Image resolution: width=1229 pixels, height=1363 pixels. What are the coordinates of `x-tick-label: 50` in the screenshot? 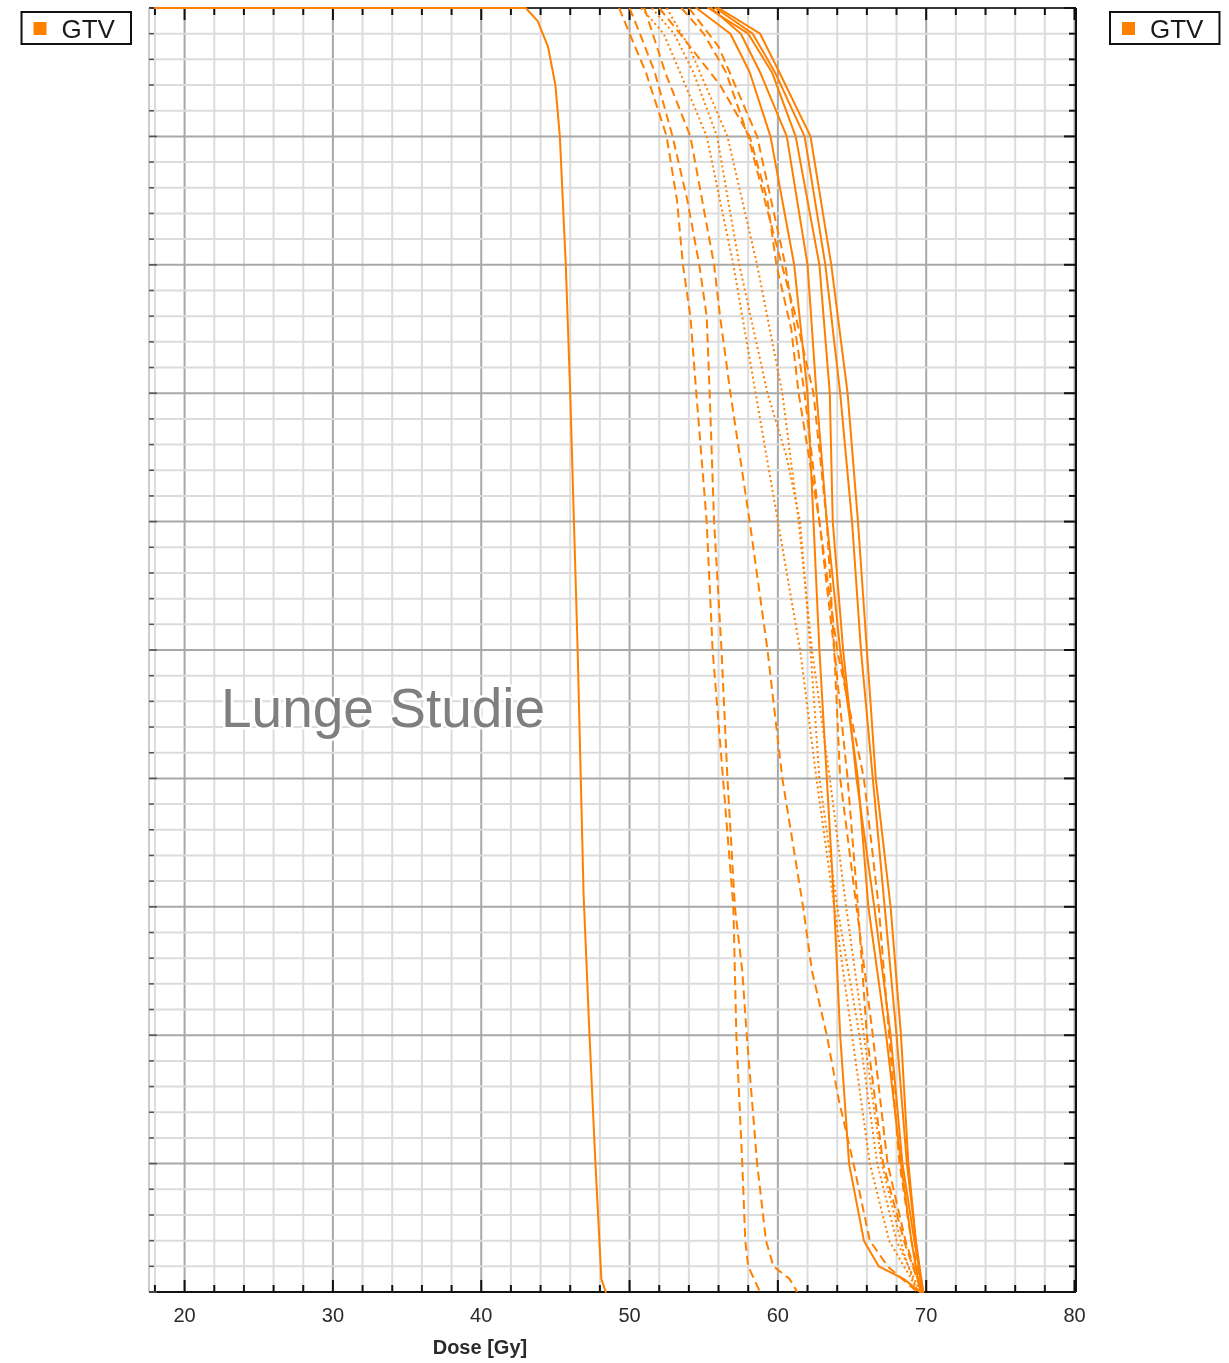 It's located at (629, 1315).